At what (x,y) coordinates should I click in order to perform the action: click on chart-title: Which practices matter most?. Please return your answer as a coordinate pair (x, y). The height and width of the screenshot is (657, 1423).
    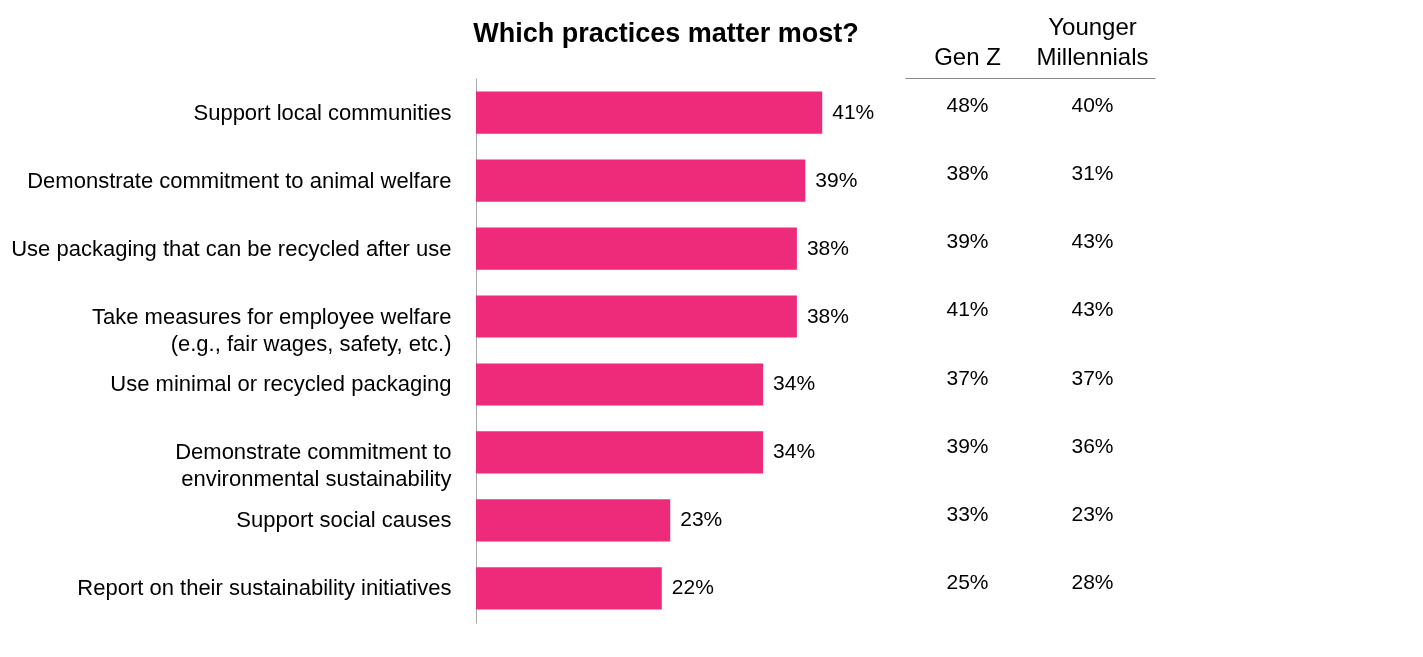
    Looking at the image, I should click on (666, 33).